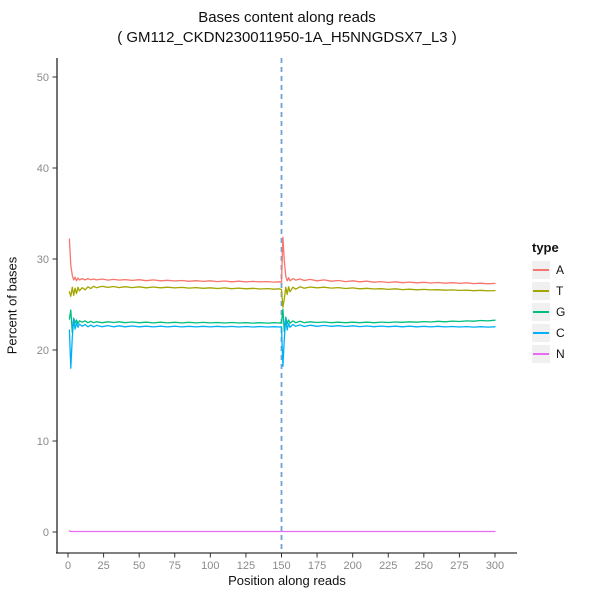 The image size is (600, 600). Describe the element at coordinates (560, 290) in the screenshot. I see `legend-item-label: T` at that location.